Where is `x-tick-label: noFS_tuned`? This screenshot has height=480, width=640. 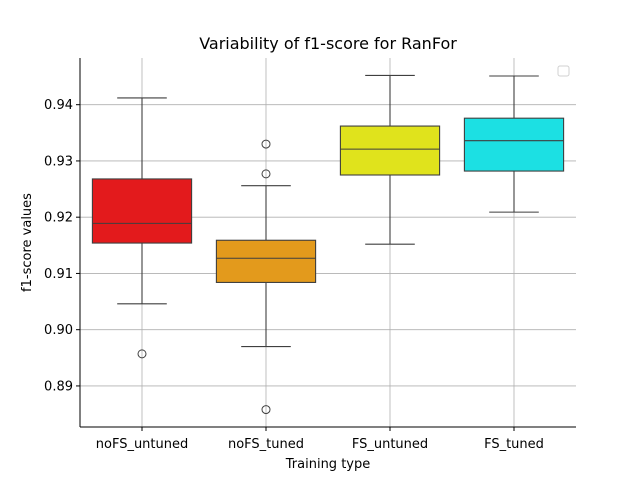 x-tick-label: noFS_tuned is located at coordinates (266, 444).